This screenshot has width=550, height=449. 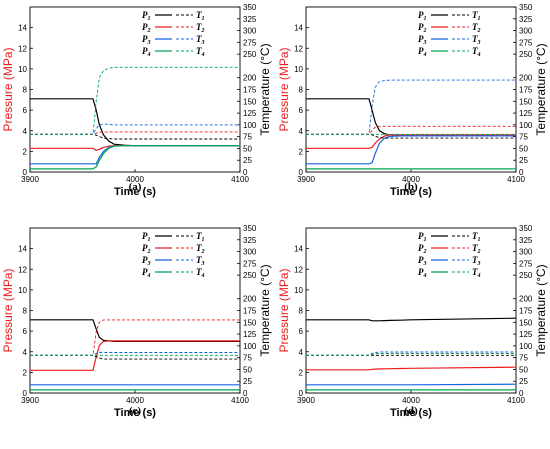 What do you see at coordinates (411, 319) in the screenshot?
I see `series-line-P1` at bounding box center [411, 319].